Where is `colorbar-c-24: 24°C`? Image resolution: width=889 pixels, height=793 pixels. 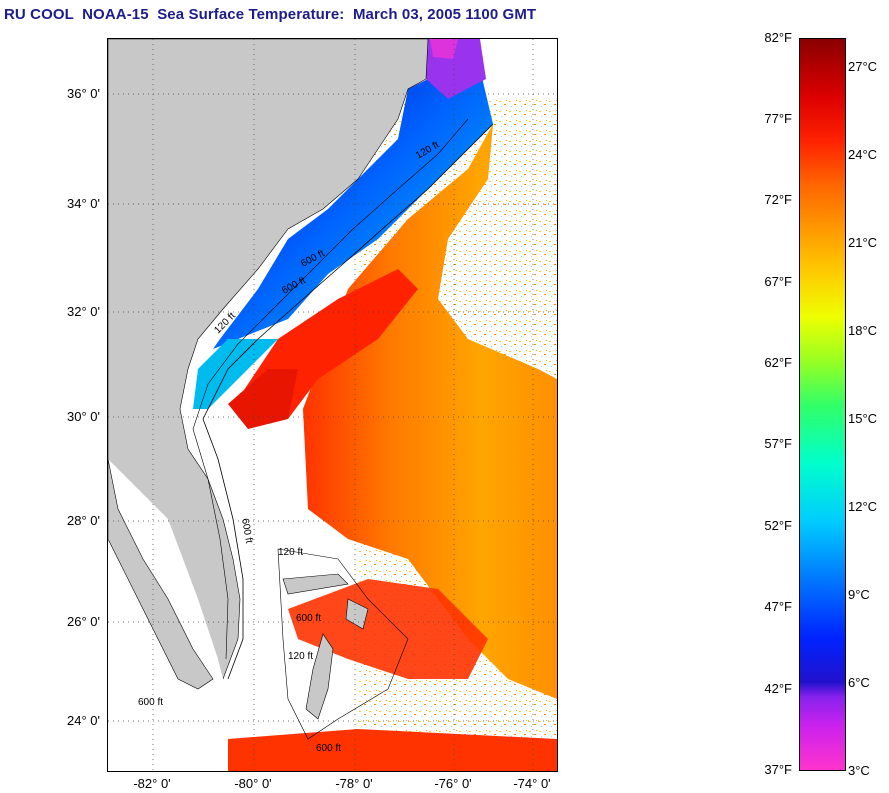 colorbar-c-24: 24°C is located at coordinates (863, 154).